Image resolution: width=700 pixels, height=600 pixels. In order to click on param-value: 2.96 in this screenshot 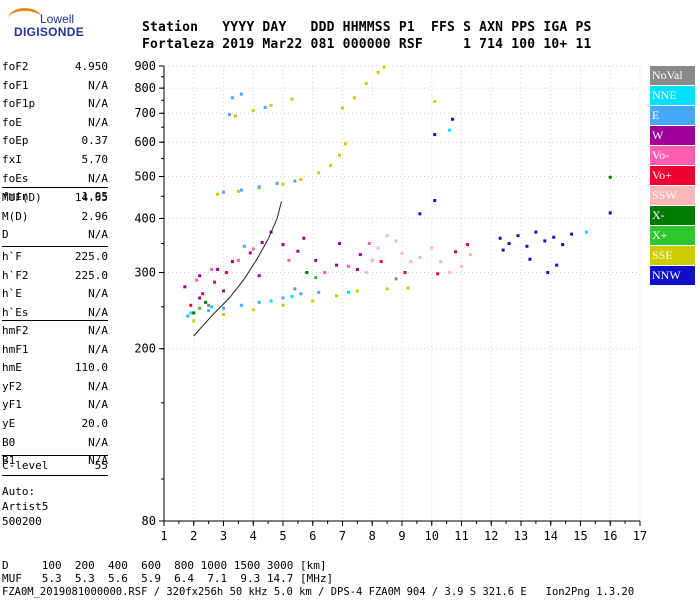, I will do `click(95, 216)`.